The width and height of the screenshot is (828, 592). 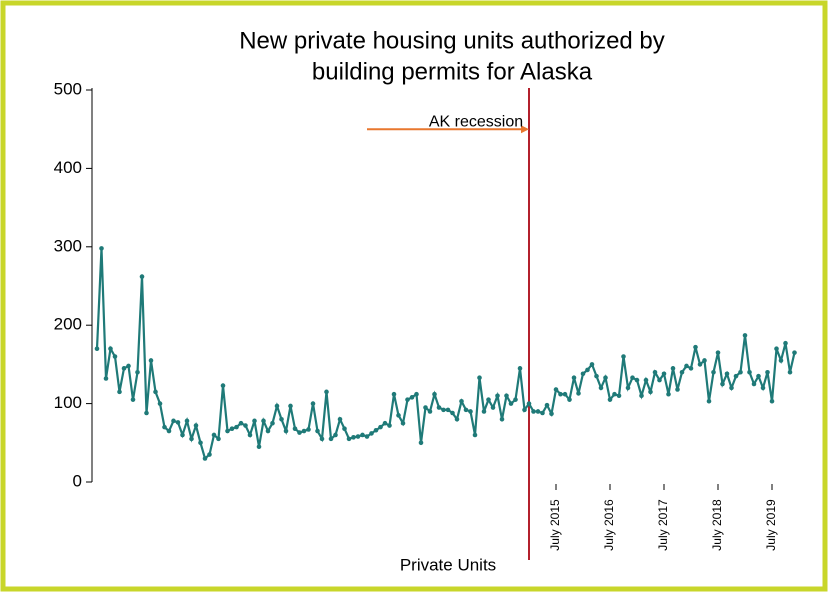 What do you see at coordinates (68, 167) in the screenshot?
I see `y-tick-label: 400` at bounding box center [68, 167].